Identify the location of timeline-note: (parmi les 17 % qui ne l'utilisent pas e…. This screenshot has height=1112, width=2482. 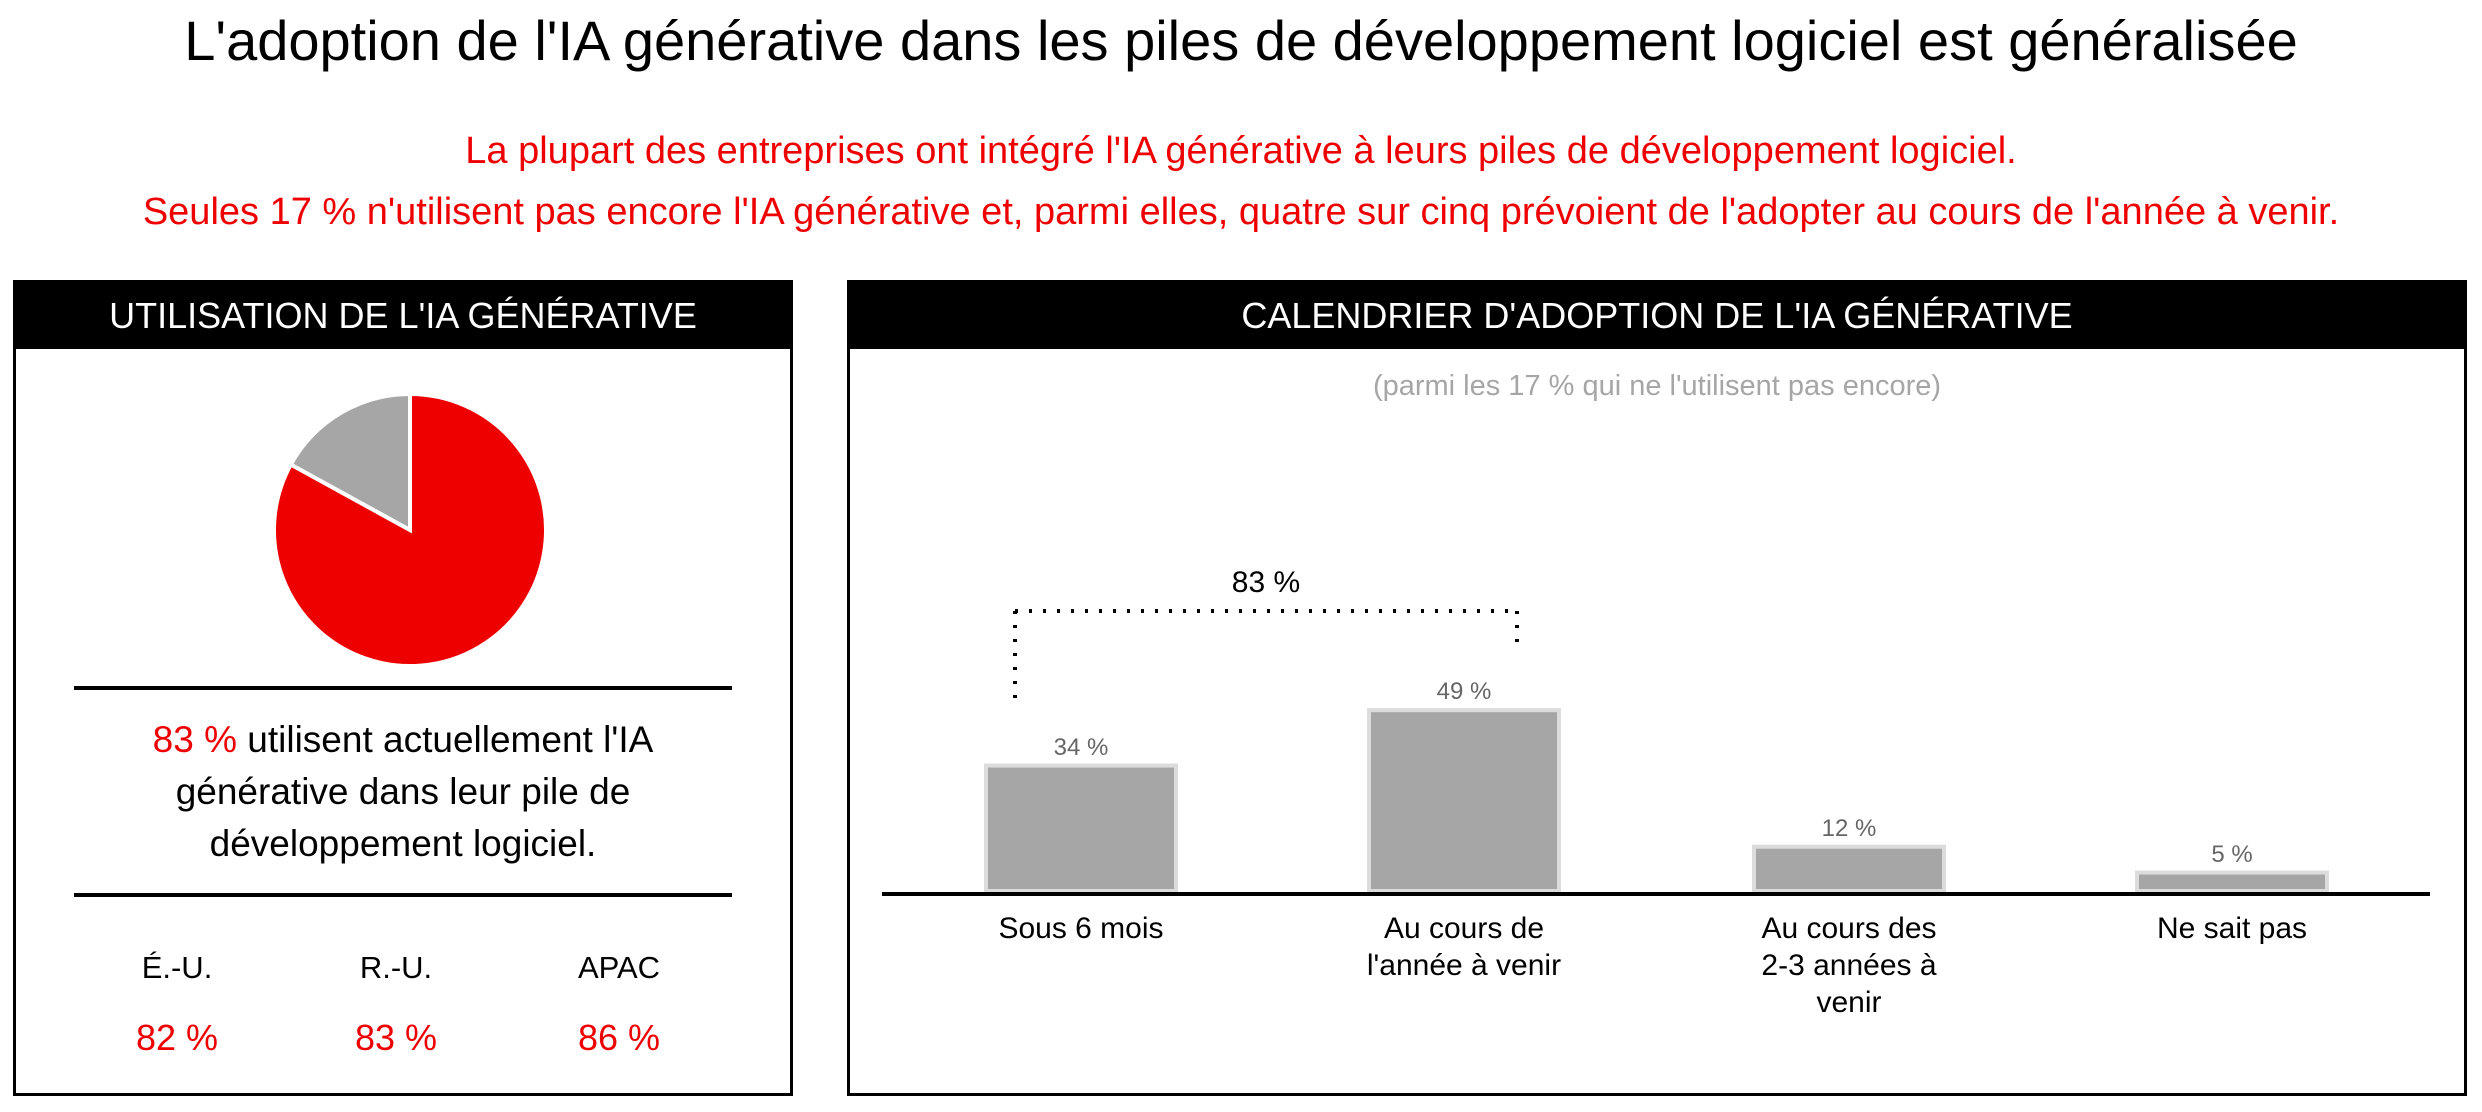
(1657, 386).